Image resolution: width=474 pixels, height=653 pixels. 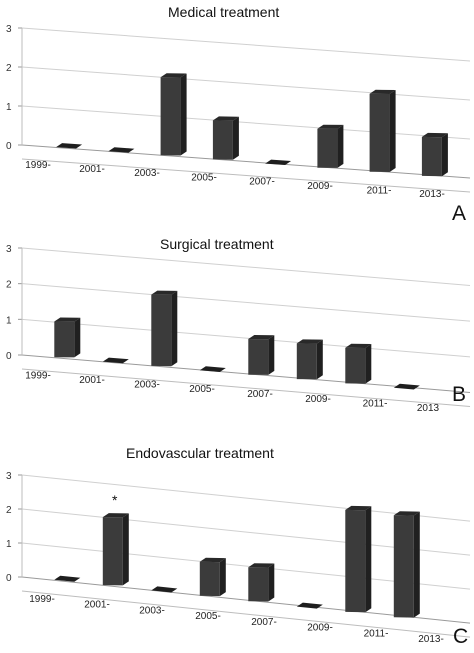 I want to click on bar-1999, so click(x=67, y=337).